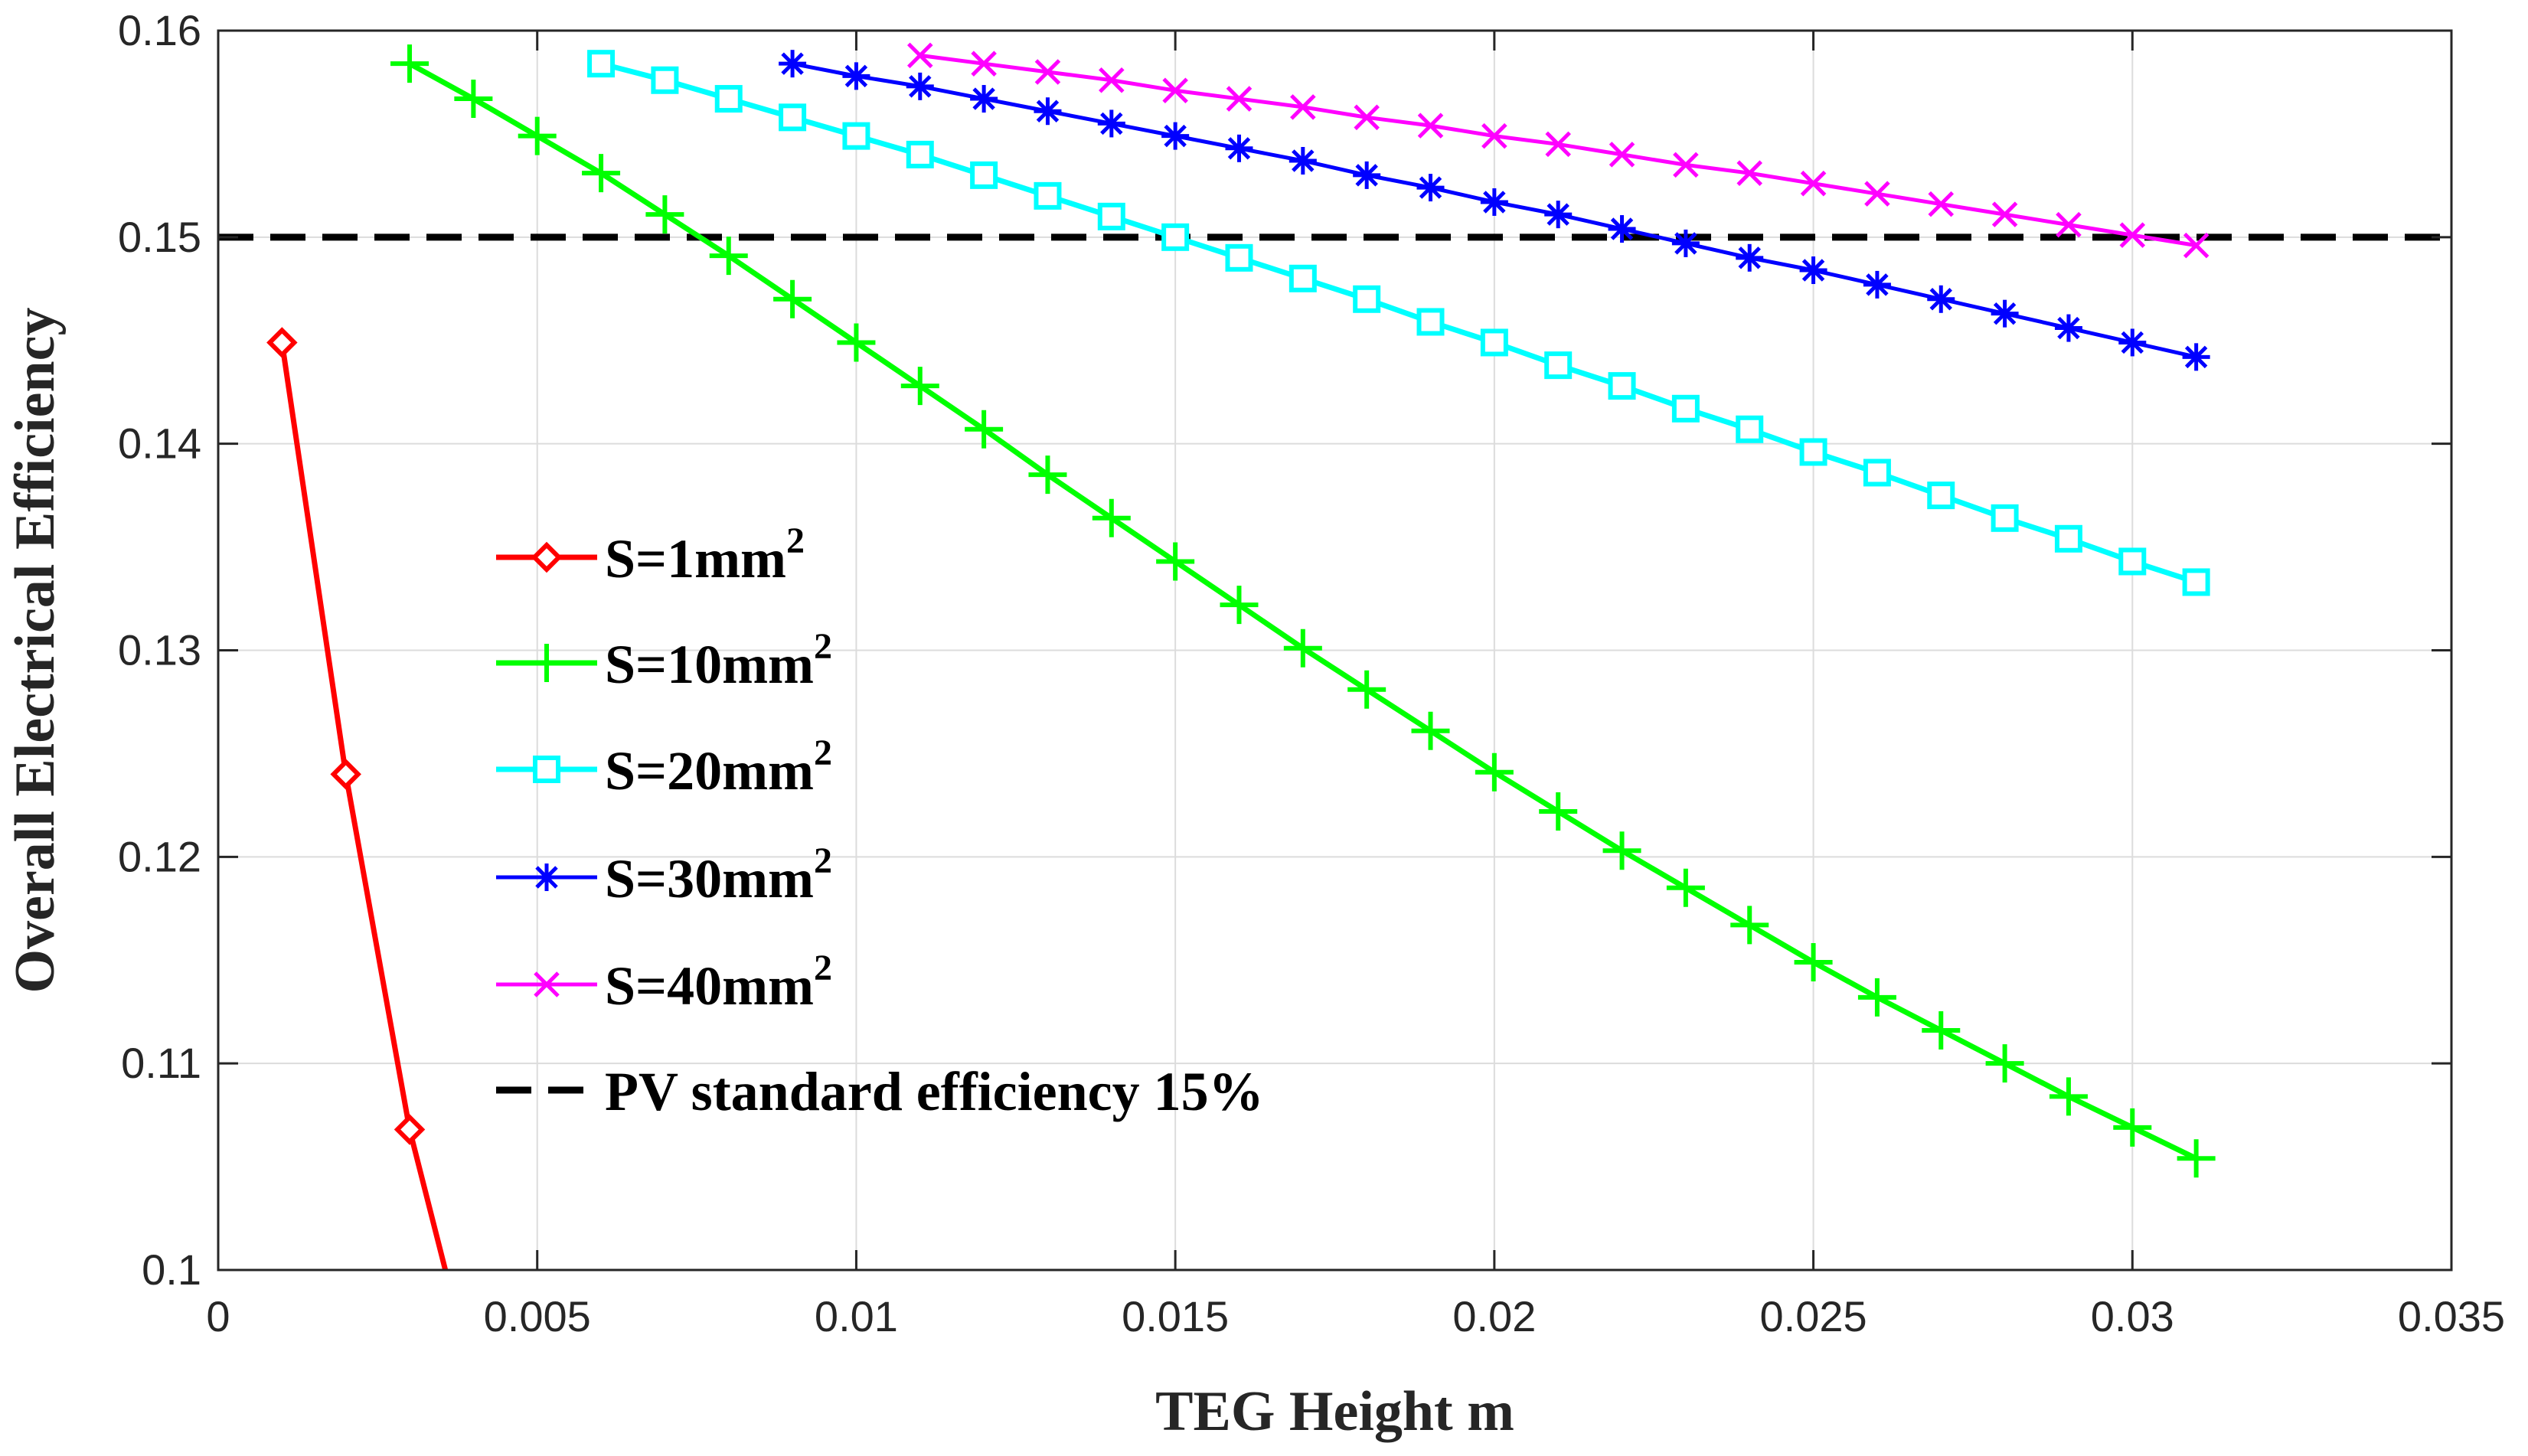  Describe the element at coordinates (718, 875) in the screenshot. I see `legend-label: S=30mm2` at that location.